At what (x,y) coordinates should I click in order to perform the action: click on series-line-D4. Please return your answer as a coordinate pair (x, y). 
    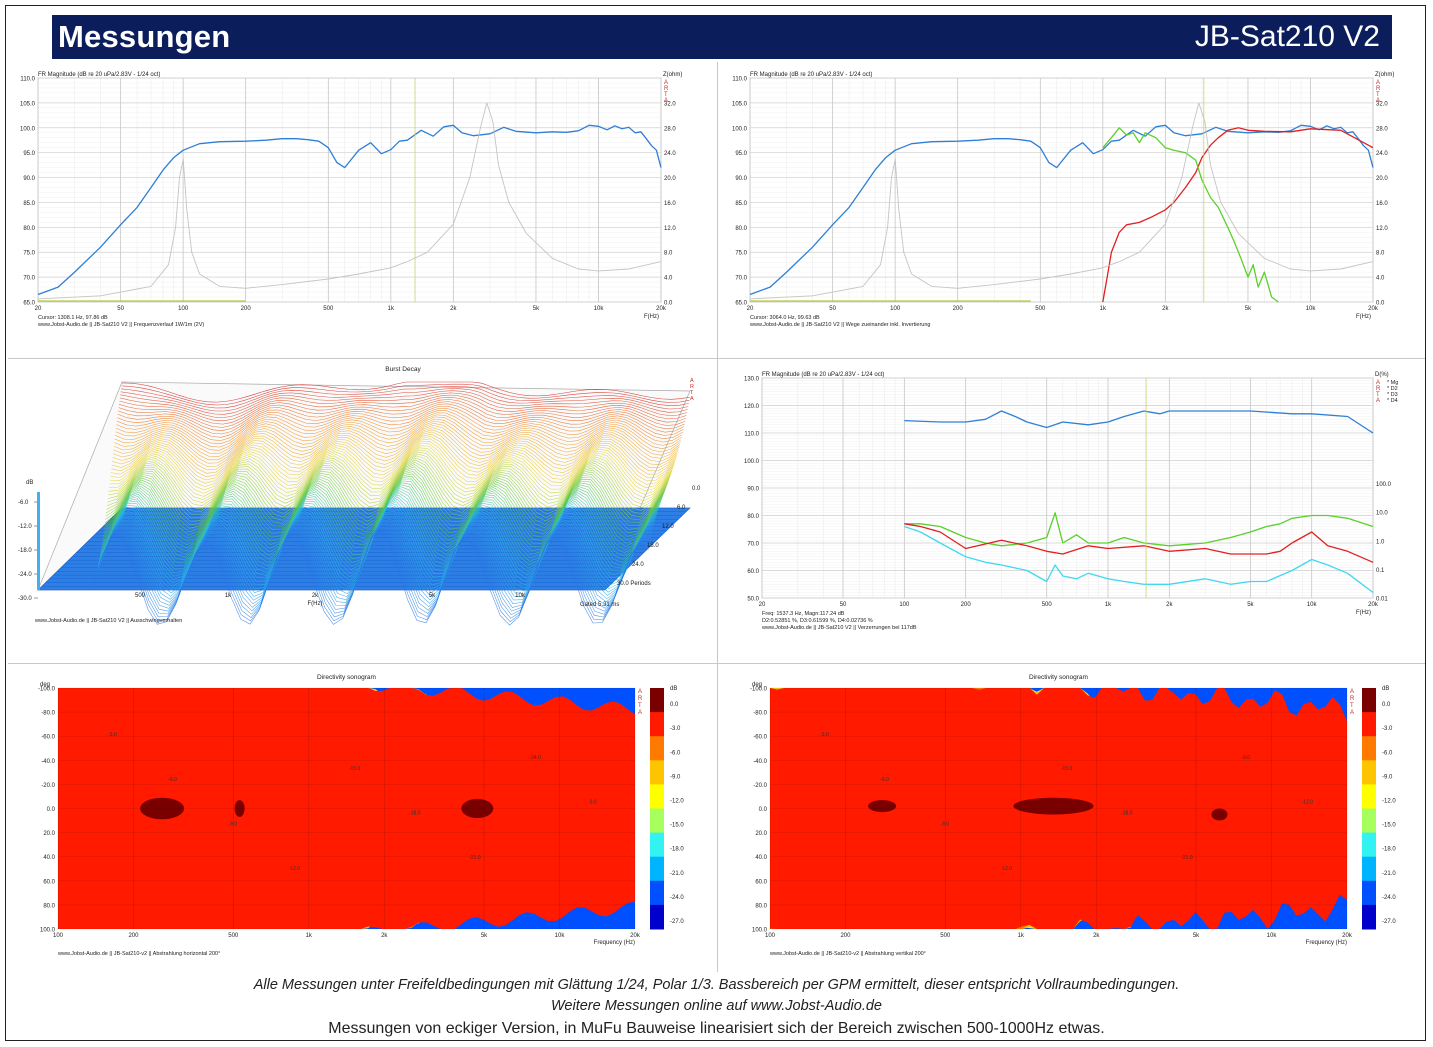
    Looking at the image, I should click on (1139, 559).